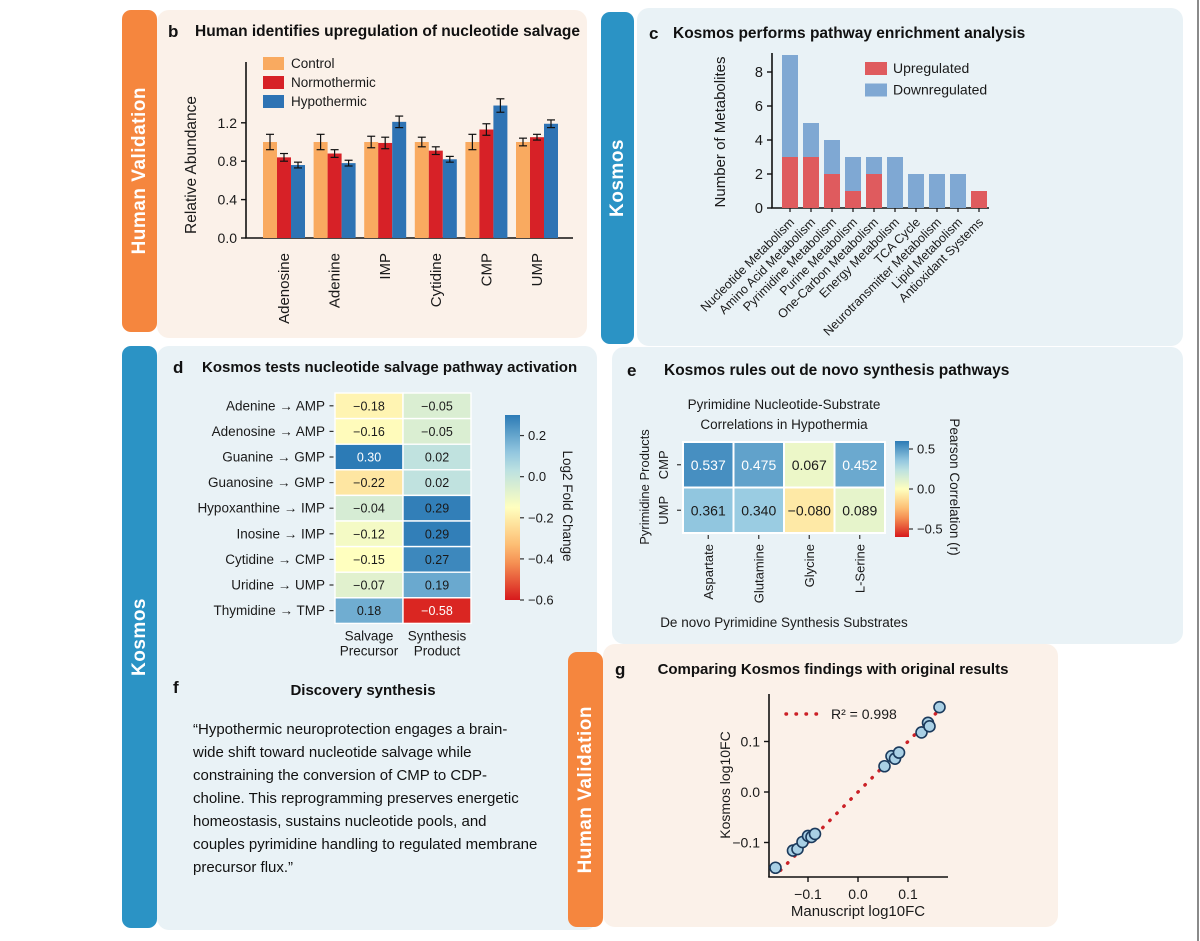 The height and width of the screenshot is (941, 1200). I want to click on tab-kosmos-left-label: Kosmos, so click(139, 637).